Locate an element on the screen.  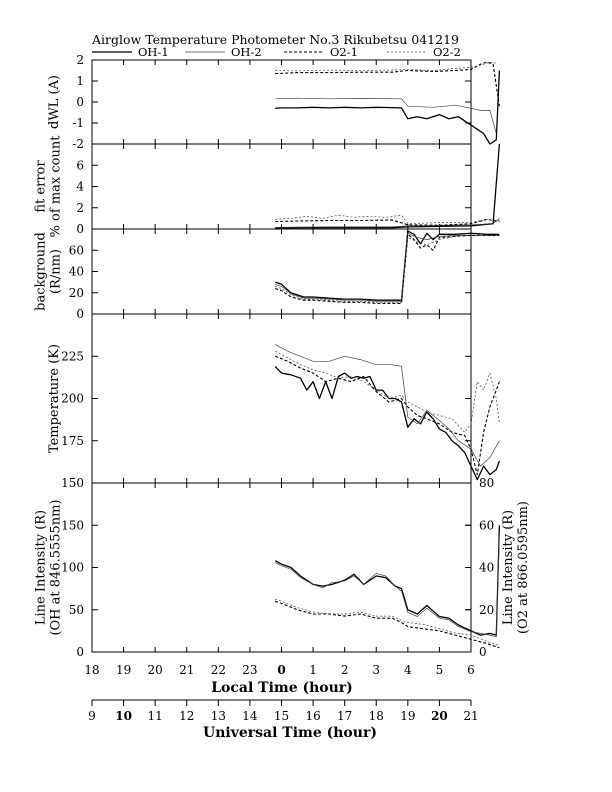
xtick-label-local: 23 is located at coordinates (249, 670).